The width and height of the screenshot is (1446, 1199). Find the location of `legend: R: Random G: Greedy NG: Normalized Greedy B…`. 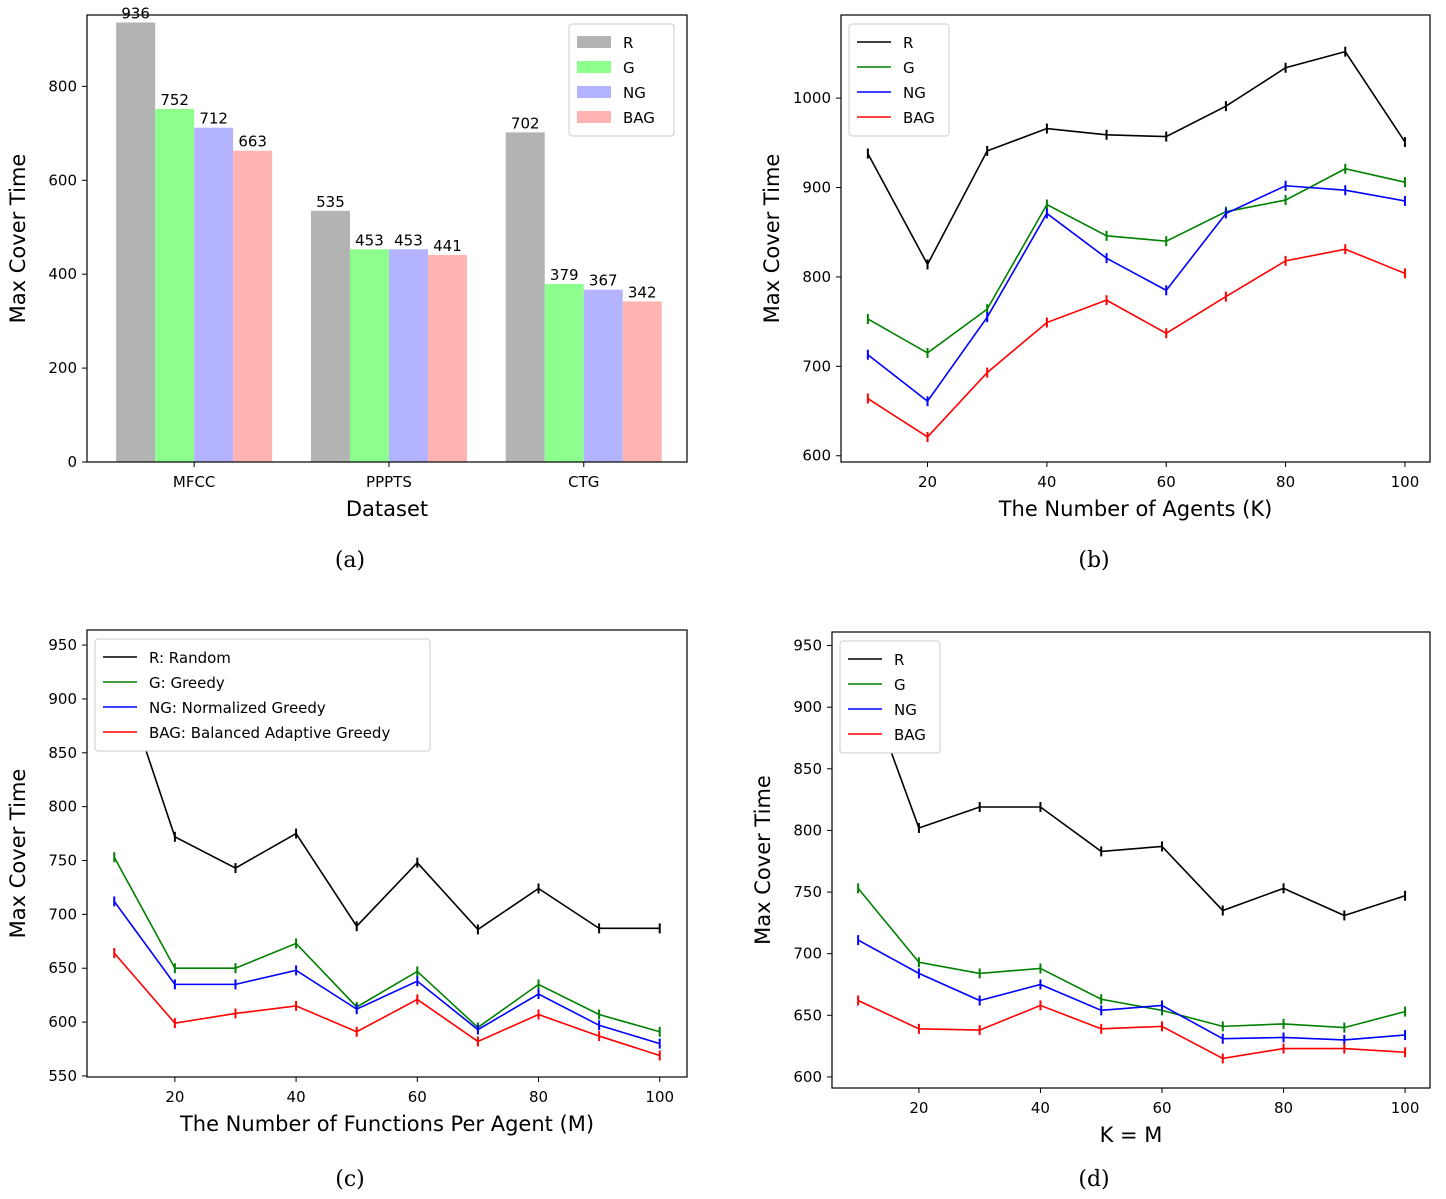

legend: R: Random G: Greedy NG: Normalized Greedy B… is located at coordinates (262, 695).